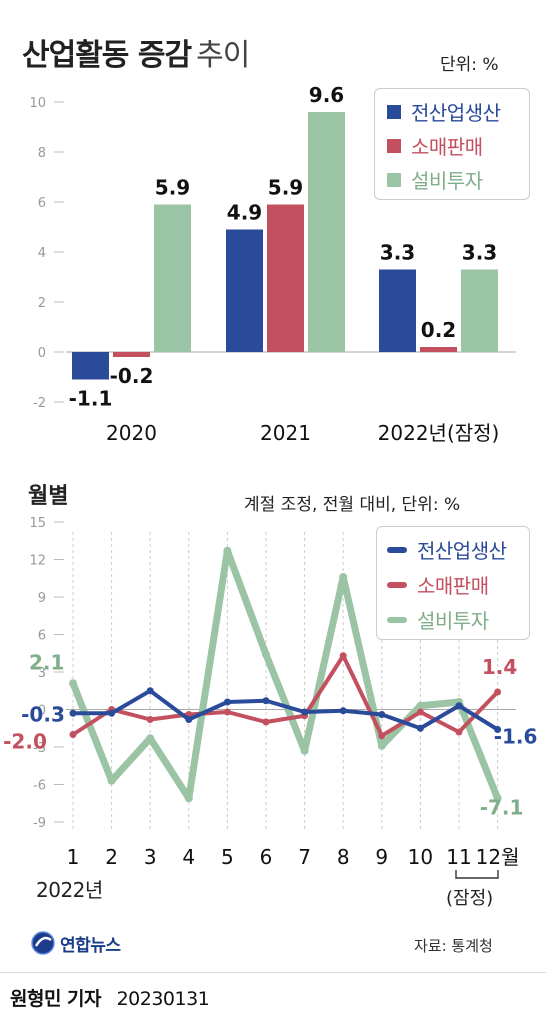  What do you see at coordinates (453, 621) in the screenshot?
I see `line-legend-label-investment: 설비투자` at bounding box center [453, 621].